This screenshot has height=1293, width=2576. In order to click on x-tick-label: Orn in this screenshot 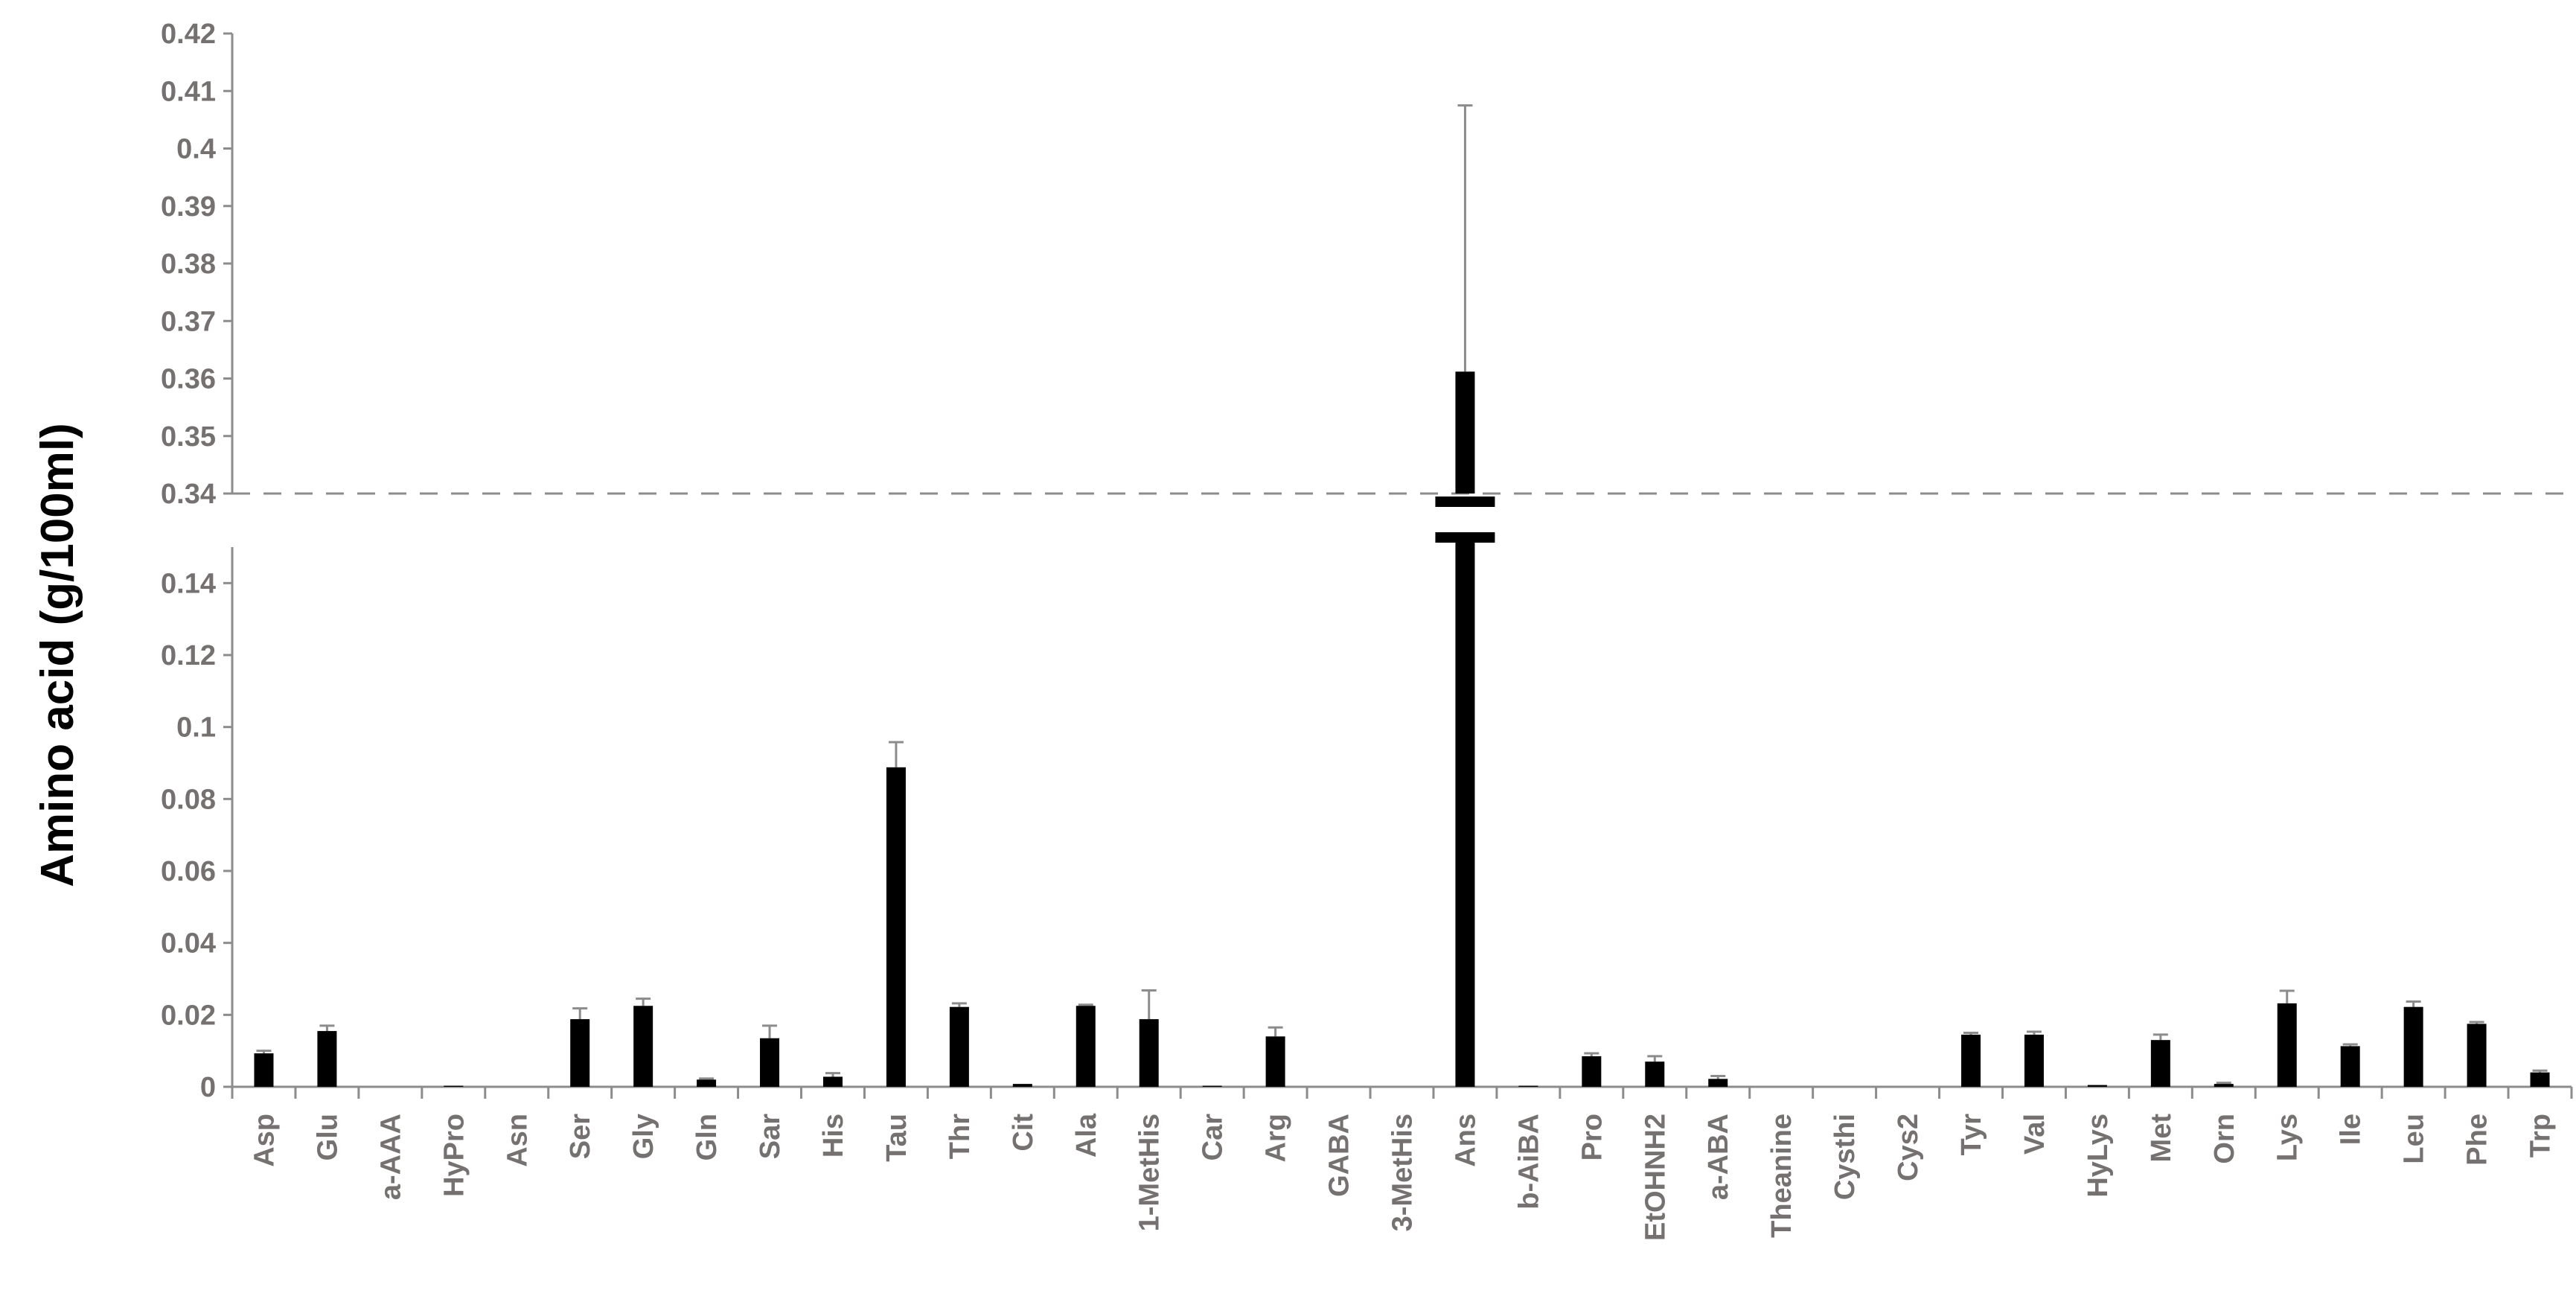, I will do `click(2224, 1139)`.